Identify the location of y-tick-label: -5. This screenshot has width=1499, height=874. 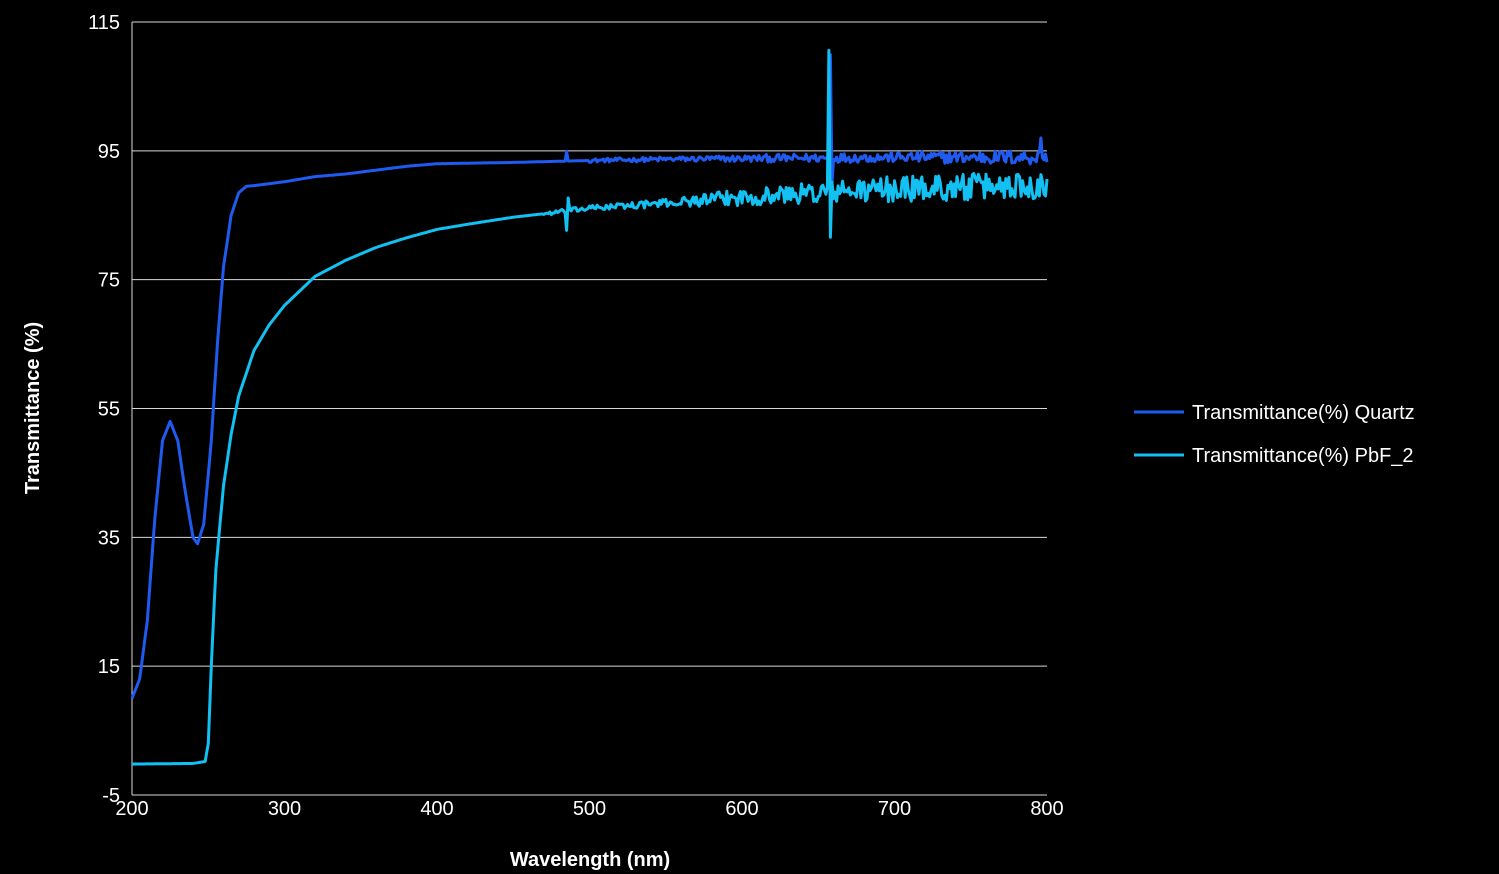
(111, 796).